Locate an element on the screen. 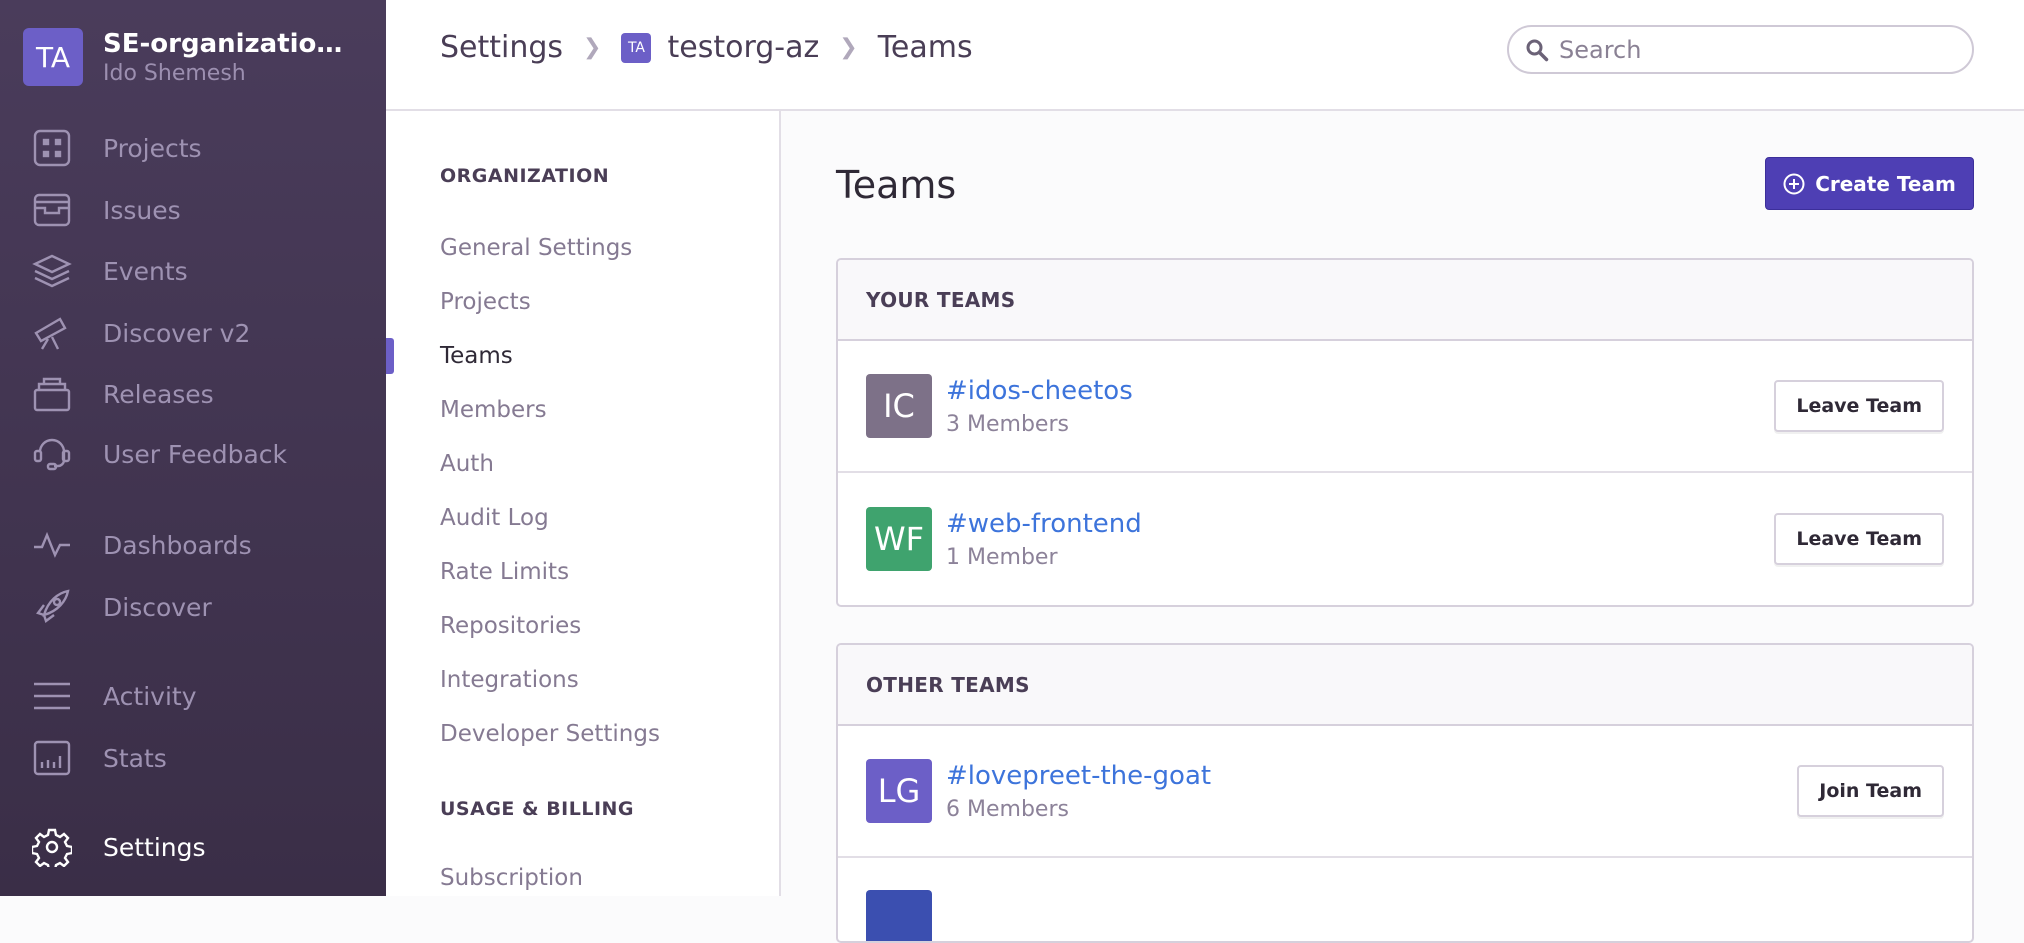 This screenshot has width=2024, height=943. breadcrumb: Settings ❯ TA testorg-az ❯ Teams is located at coordinates (706, 47).